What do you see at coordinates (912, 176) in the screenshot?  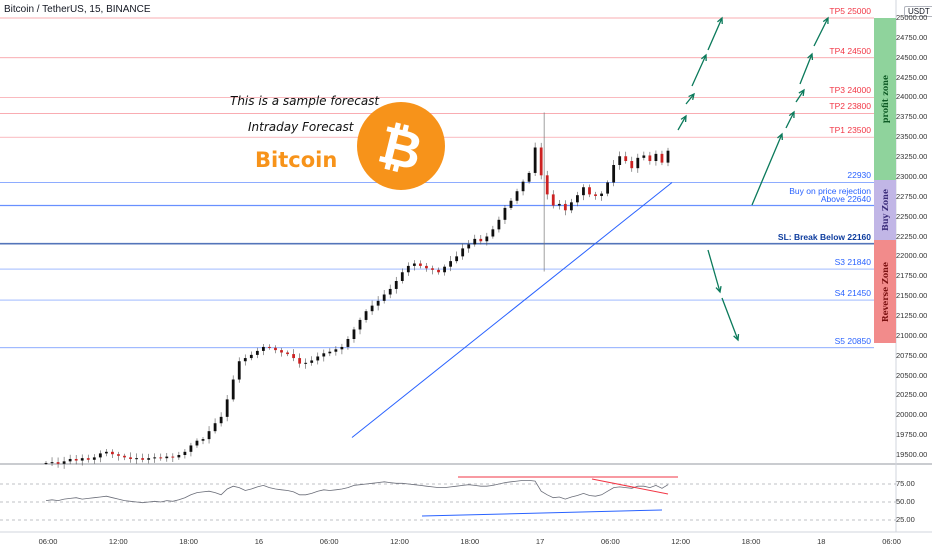 I see `price-tick-label: 23000.00` at bounding box center [912, 176].